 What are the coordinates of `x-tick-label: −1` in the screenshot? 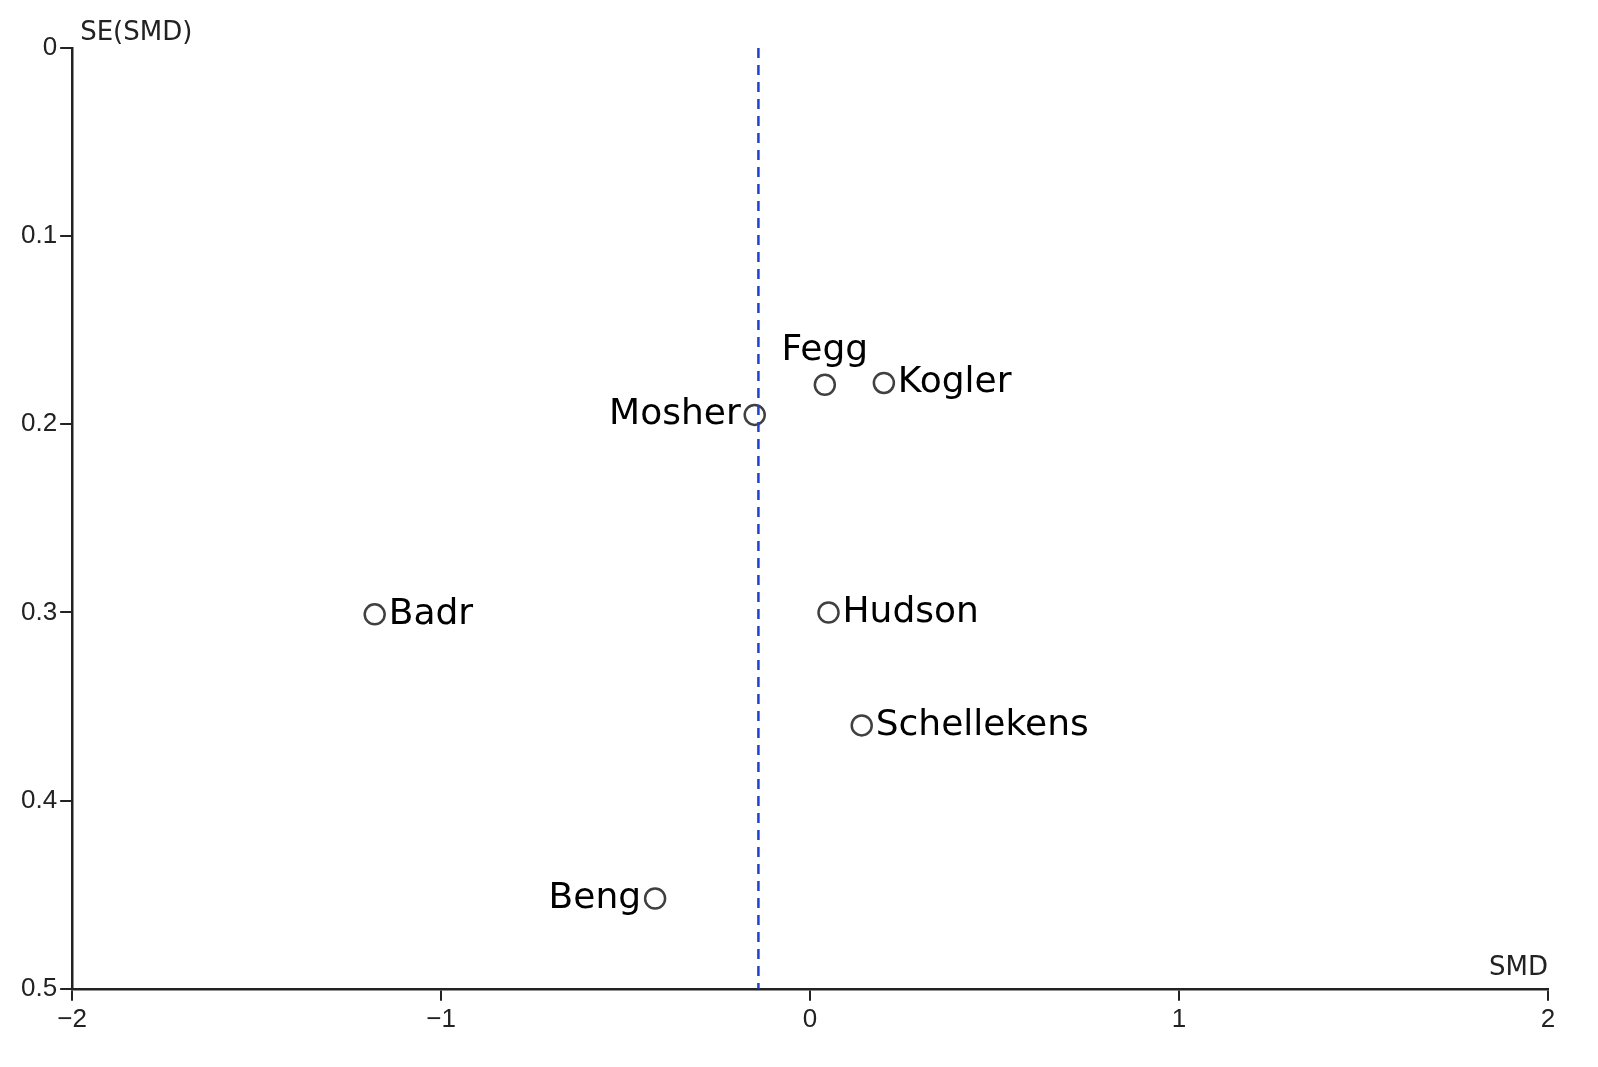 It's located at (441, 1017).